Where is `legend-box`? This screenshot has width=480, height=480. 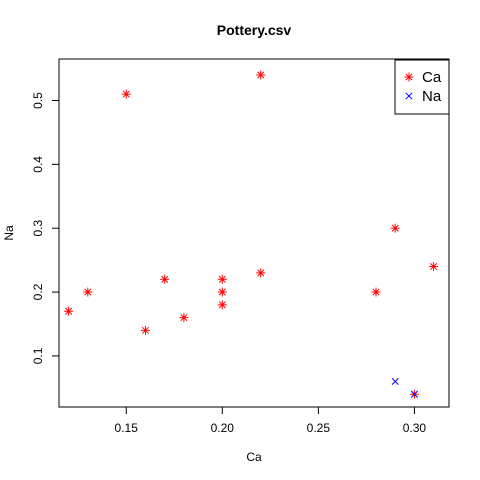 legend-box is located at coordinates (422, 87).